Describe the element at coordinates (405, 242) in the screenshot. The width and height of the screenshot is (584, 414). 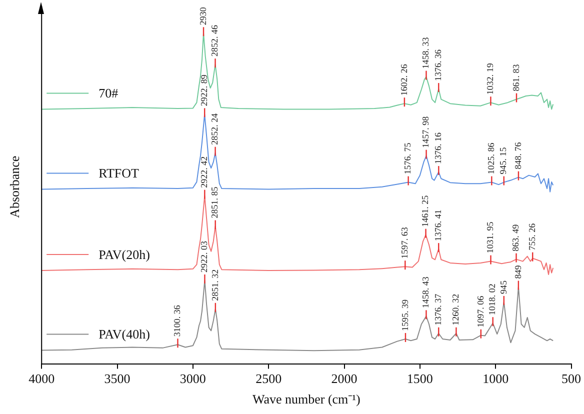
I see `annotation: 1597. 63` at that location.